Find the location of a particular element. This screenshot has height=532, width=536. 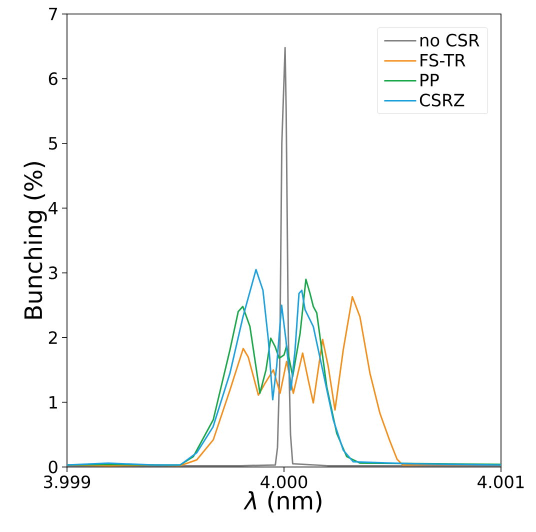

y-tick-label: 2 is located at coordinates (52, 337).